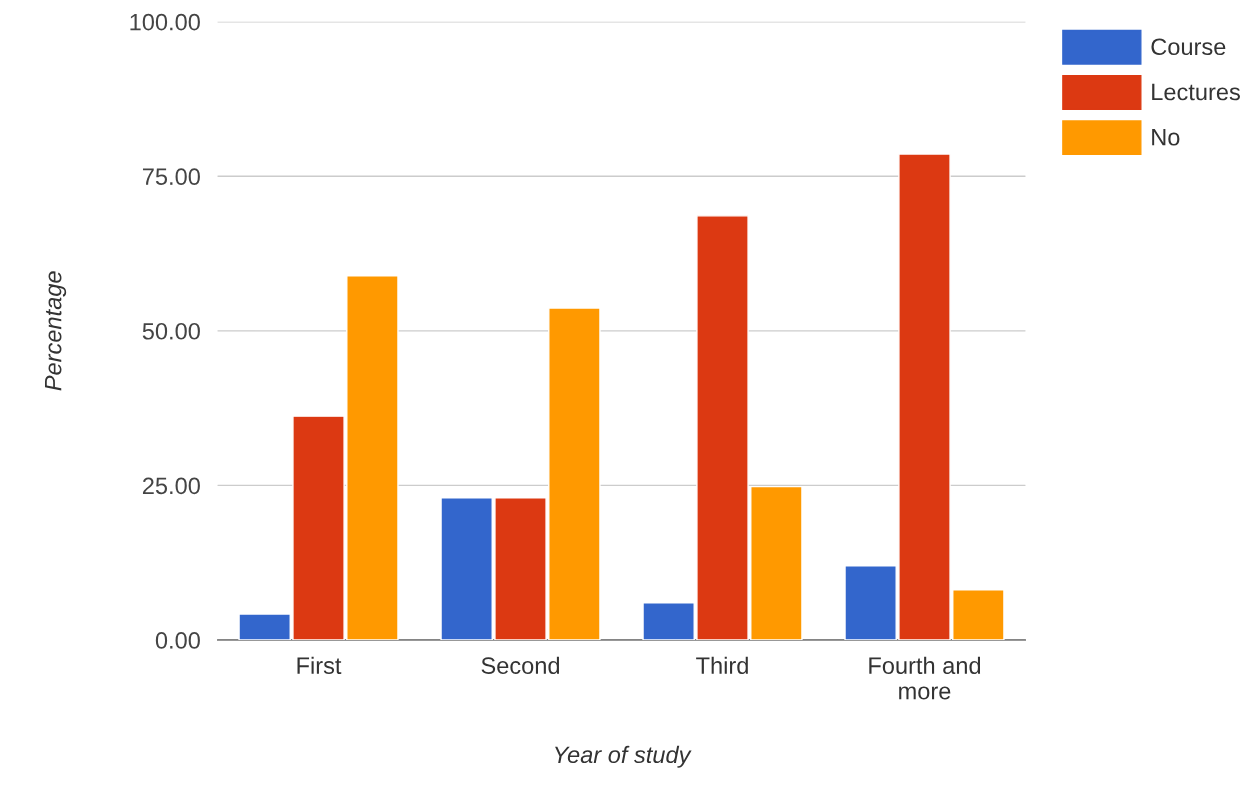  Describe the element at coordinates (722, 665) in the screenshot. I see `x-tick-label: Third` at that location.